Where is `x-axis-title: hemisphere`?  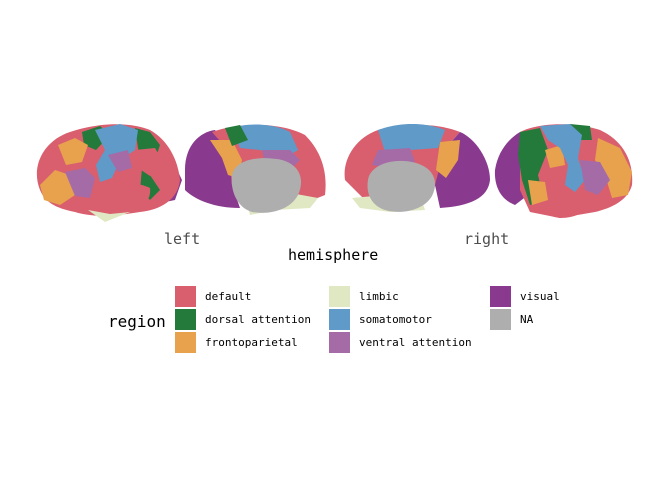
x-axis-title: hemisphere is located at coordinates (333, 255).